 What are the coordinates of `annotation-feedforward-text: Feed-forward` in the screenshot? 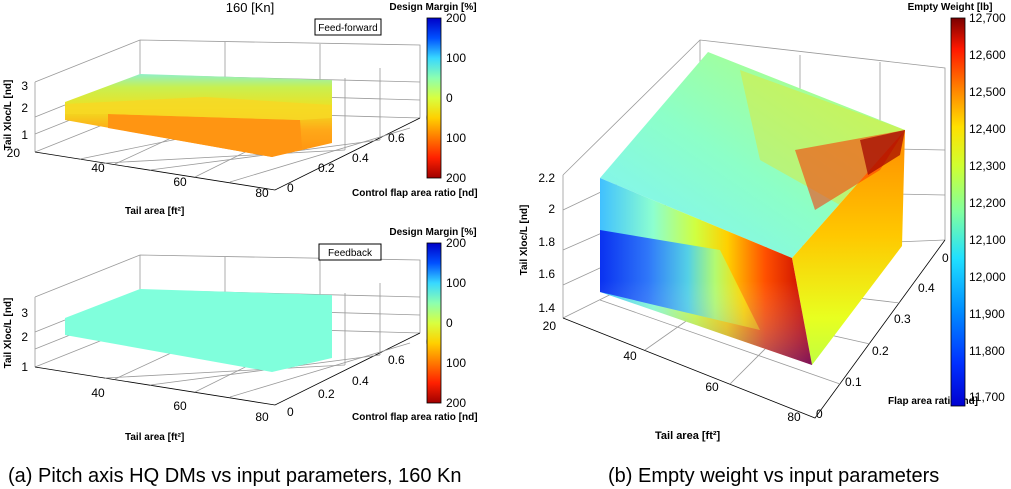 It's located at (347, 28).